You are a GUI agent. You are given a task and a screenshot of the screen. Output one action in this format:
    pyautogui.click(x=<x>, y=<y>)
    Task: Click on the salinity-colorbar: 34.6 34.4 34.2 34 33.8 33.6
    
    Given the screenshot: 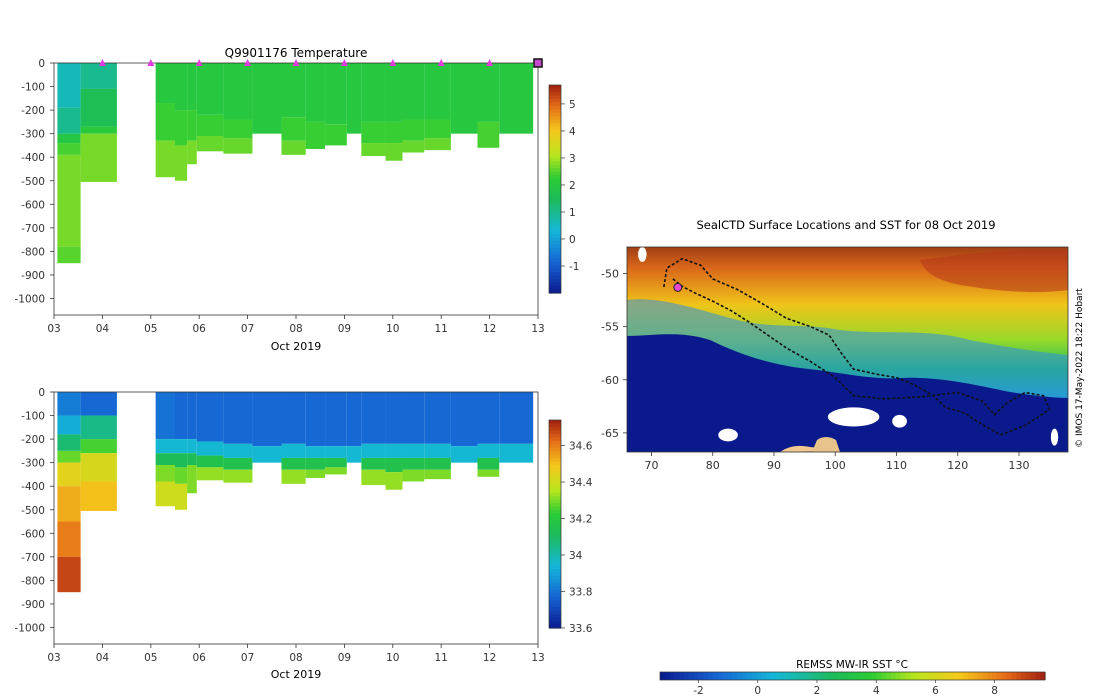 What is the action you would take?
    pyautogui.click(x=570, y=527)
    